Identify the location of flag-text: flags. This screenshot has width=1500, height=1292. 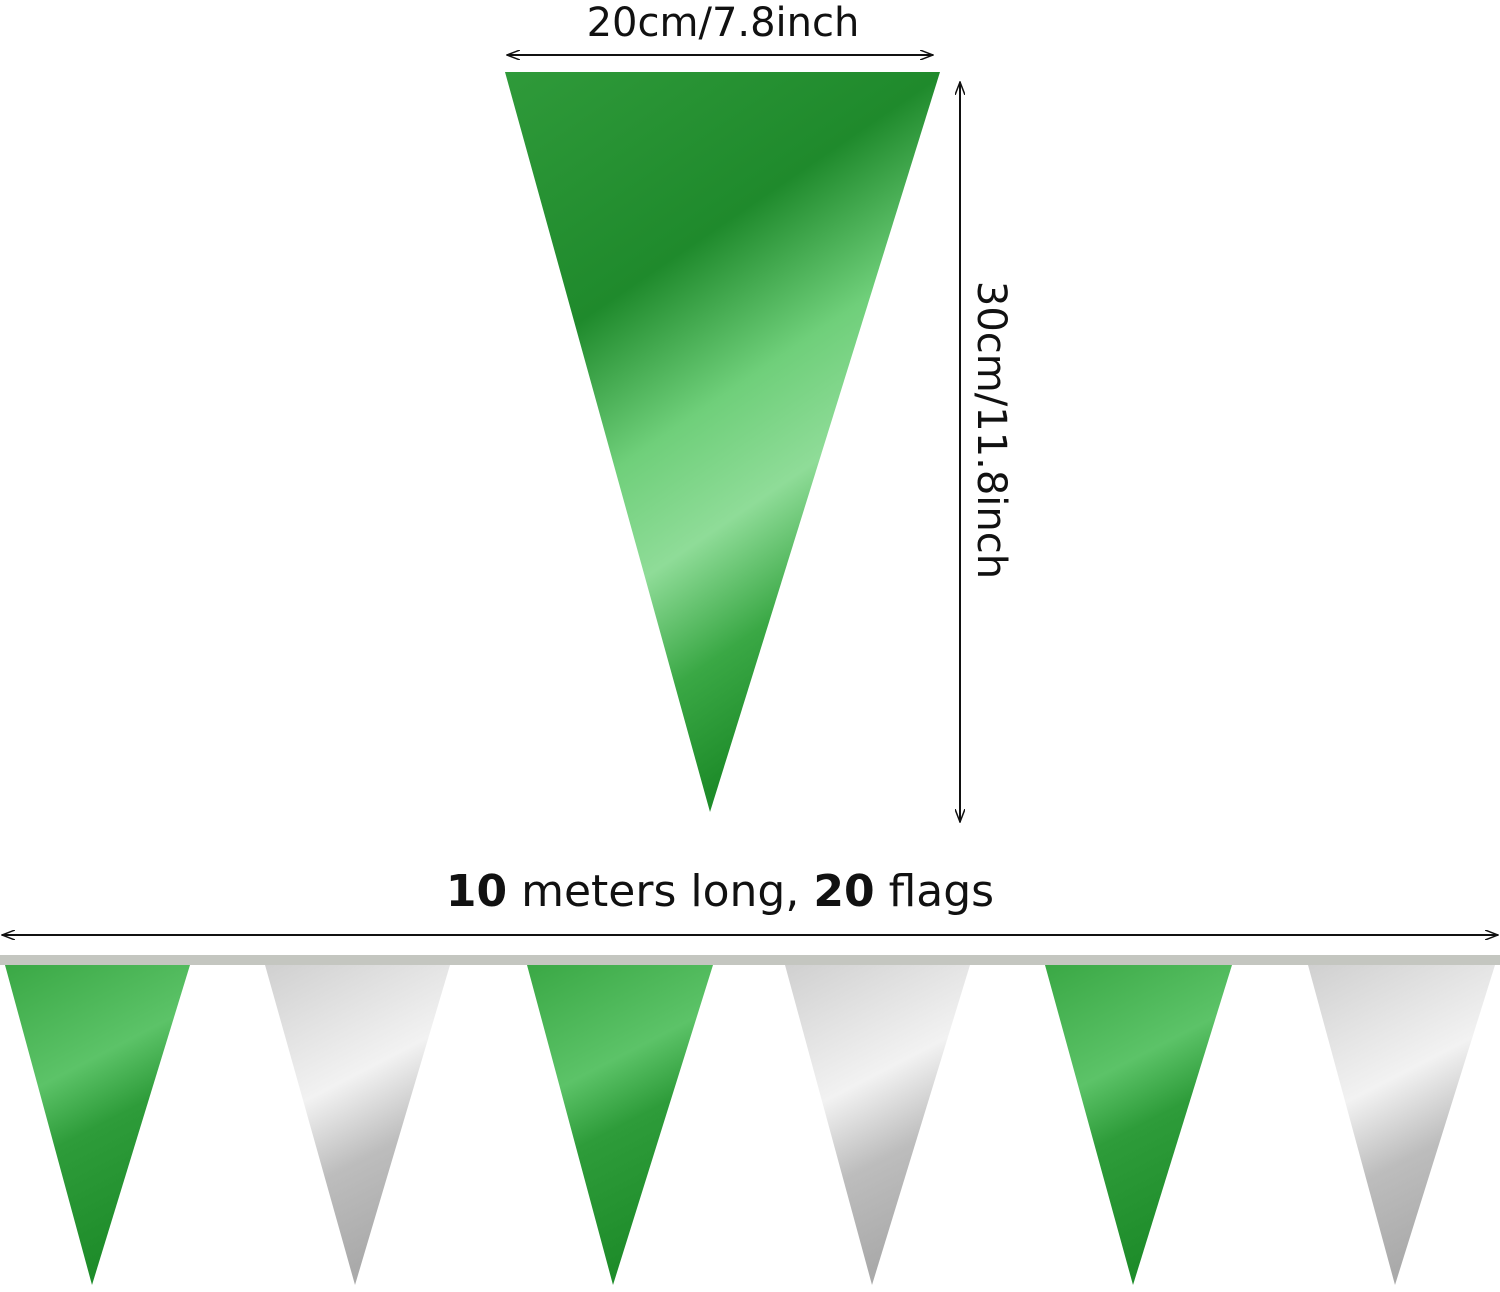
(942, 891).